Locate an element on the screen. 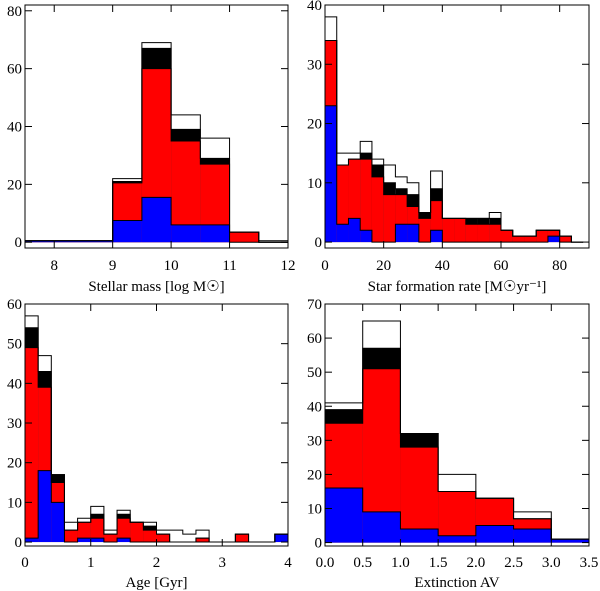 The height and width of the screenshot is (591, 600). x-axis-title: Age [Gyr] is located at coordinates (156, 583).